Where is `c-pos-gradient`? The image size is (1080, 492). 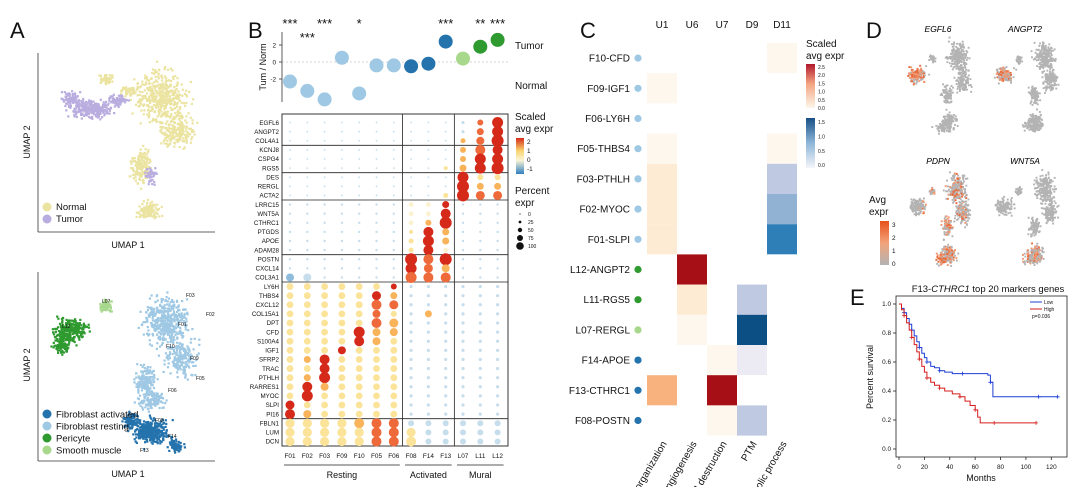 c-pos-gradient is located at coordinates (810, 86).